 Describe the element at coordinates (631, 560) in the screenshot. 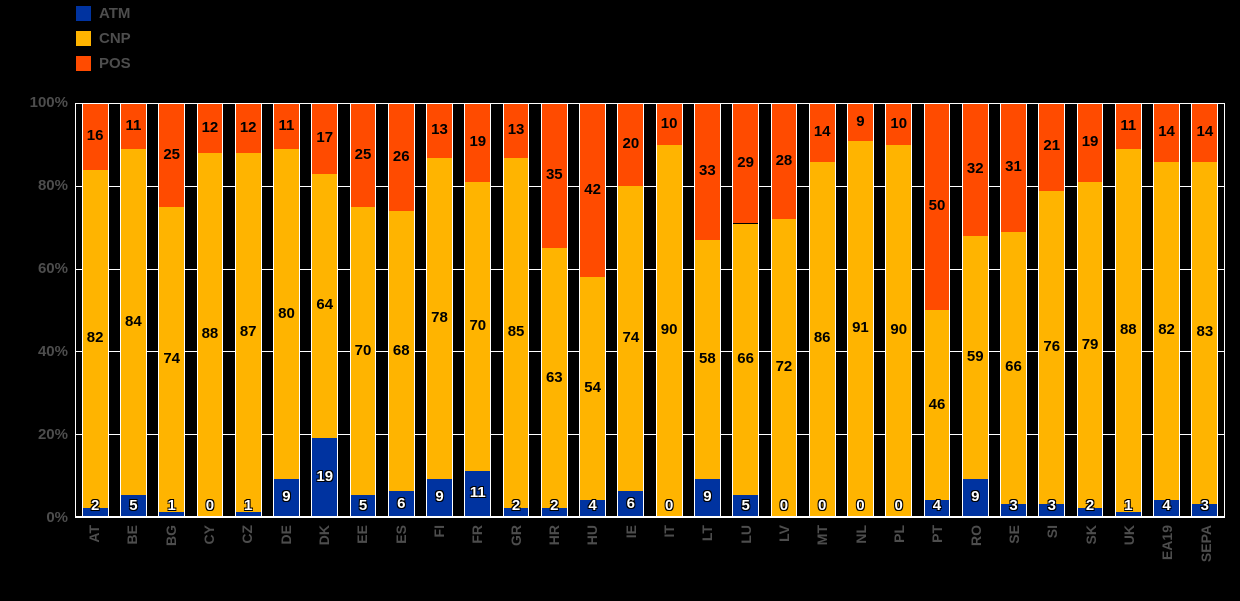

I see `x-slot: IE` at that location.